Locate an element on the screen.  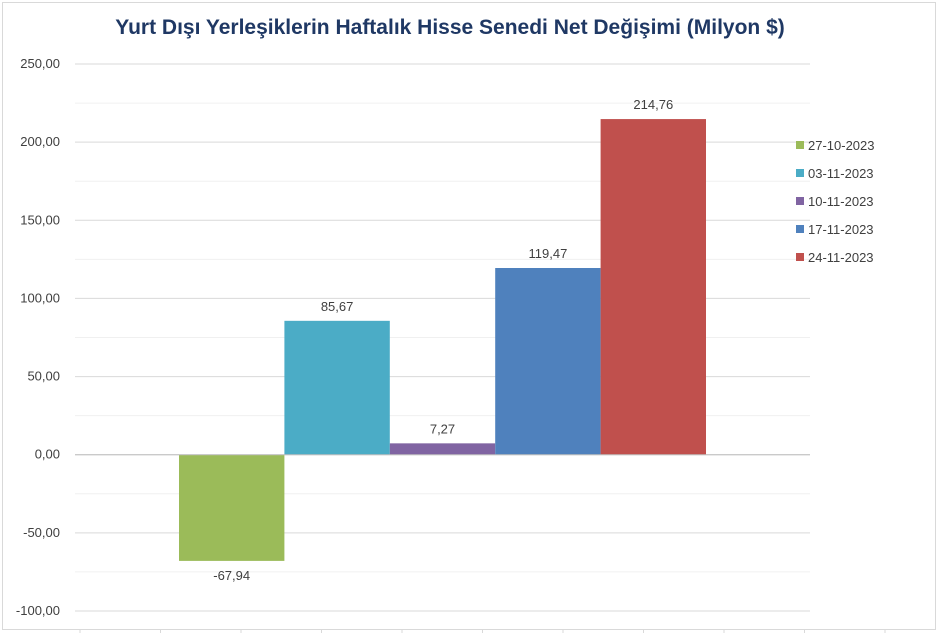
legend-item: 27-10-2023 is located at coordinates (835, 145).